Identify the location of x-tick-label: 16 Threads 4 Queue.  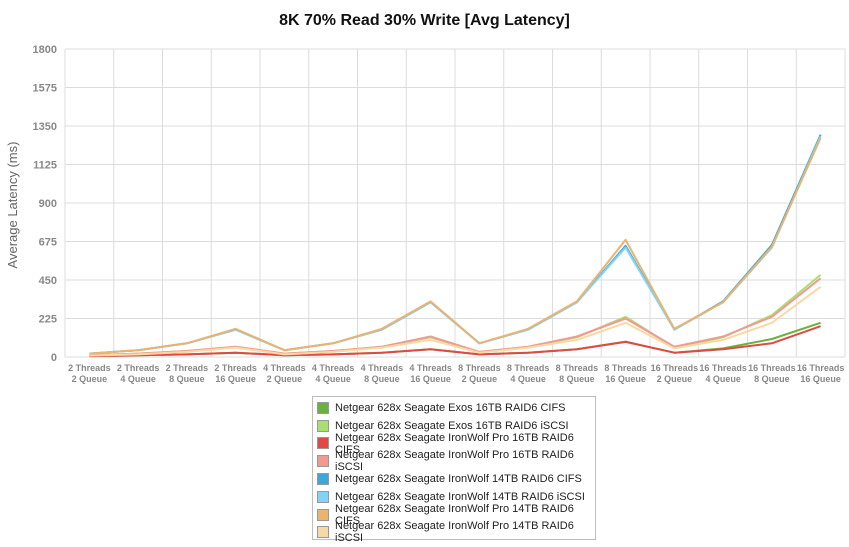
(723, 373).